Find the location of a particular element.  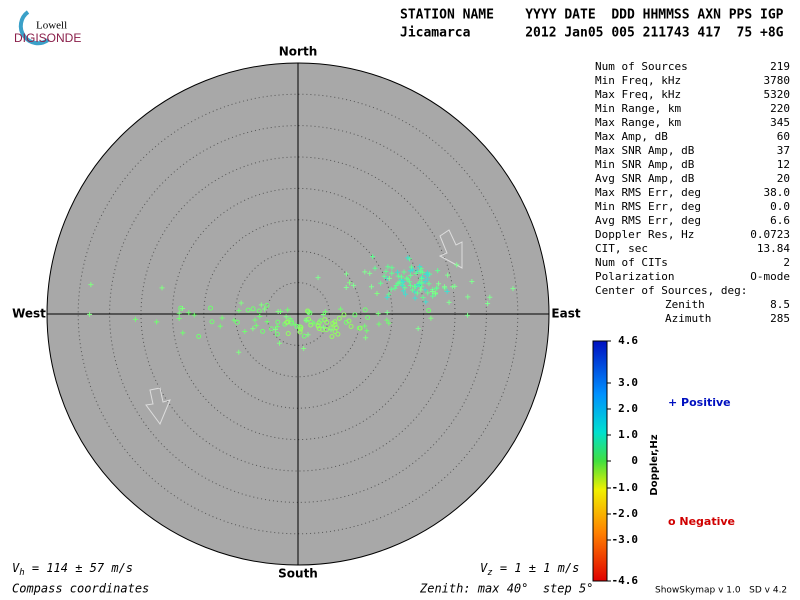

stat-label: Doppler Res, Hz is located at coordinates (644, 234).